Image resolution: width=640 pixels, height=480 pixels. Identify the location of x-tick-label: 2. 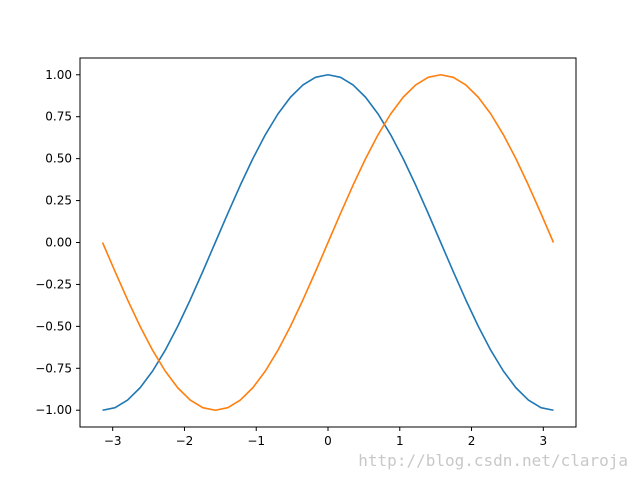
(472, 441).